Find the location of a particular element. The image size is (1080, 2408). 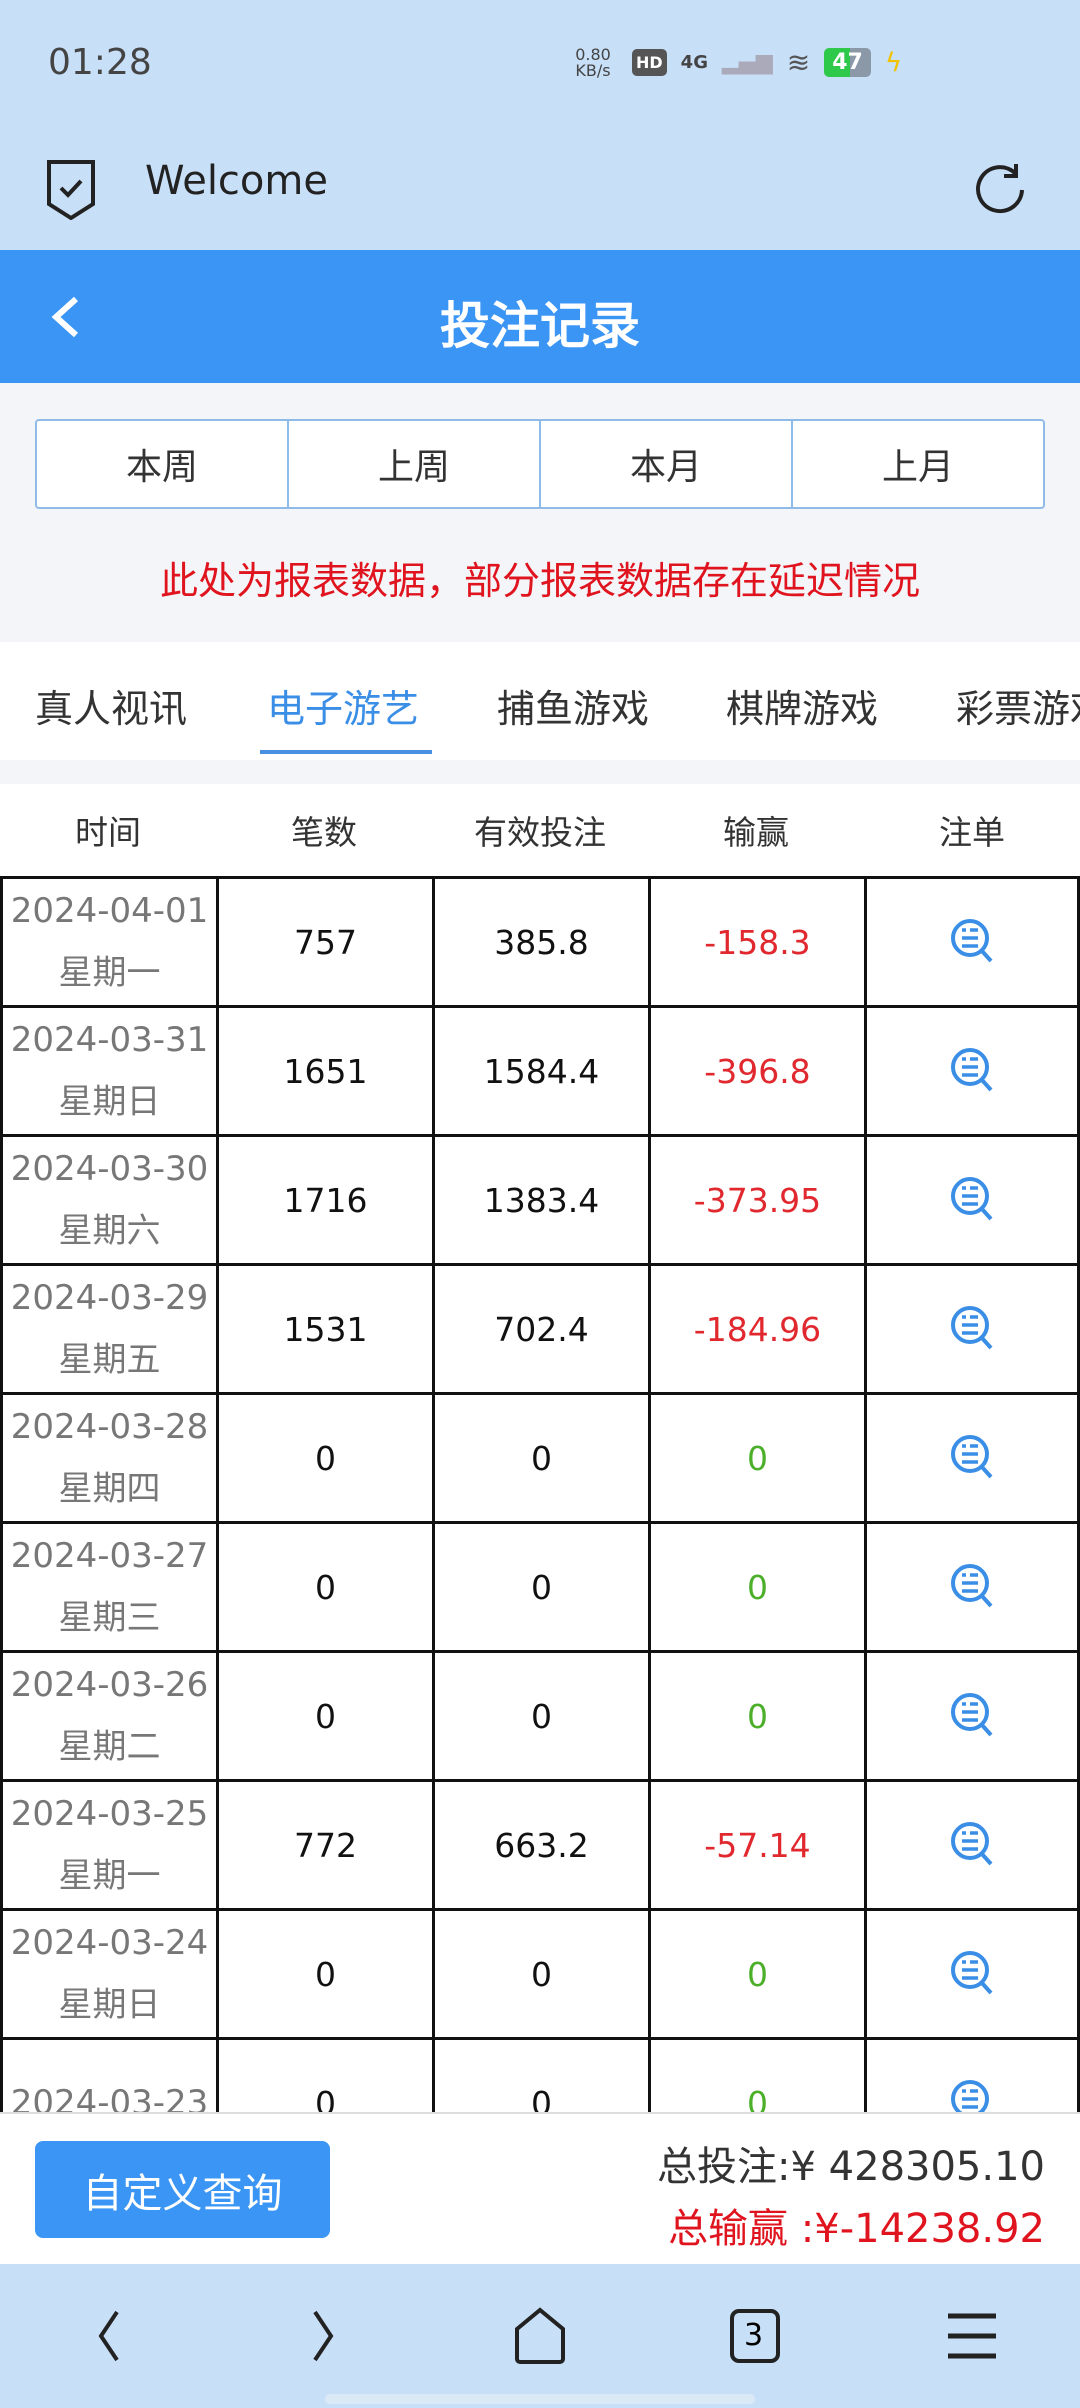

nav-menu is located at coordinates (972, 2336).